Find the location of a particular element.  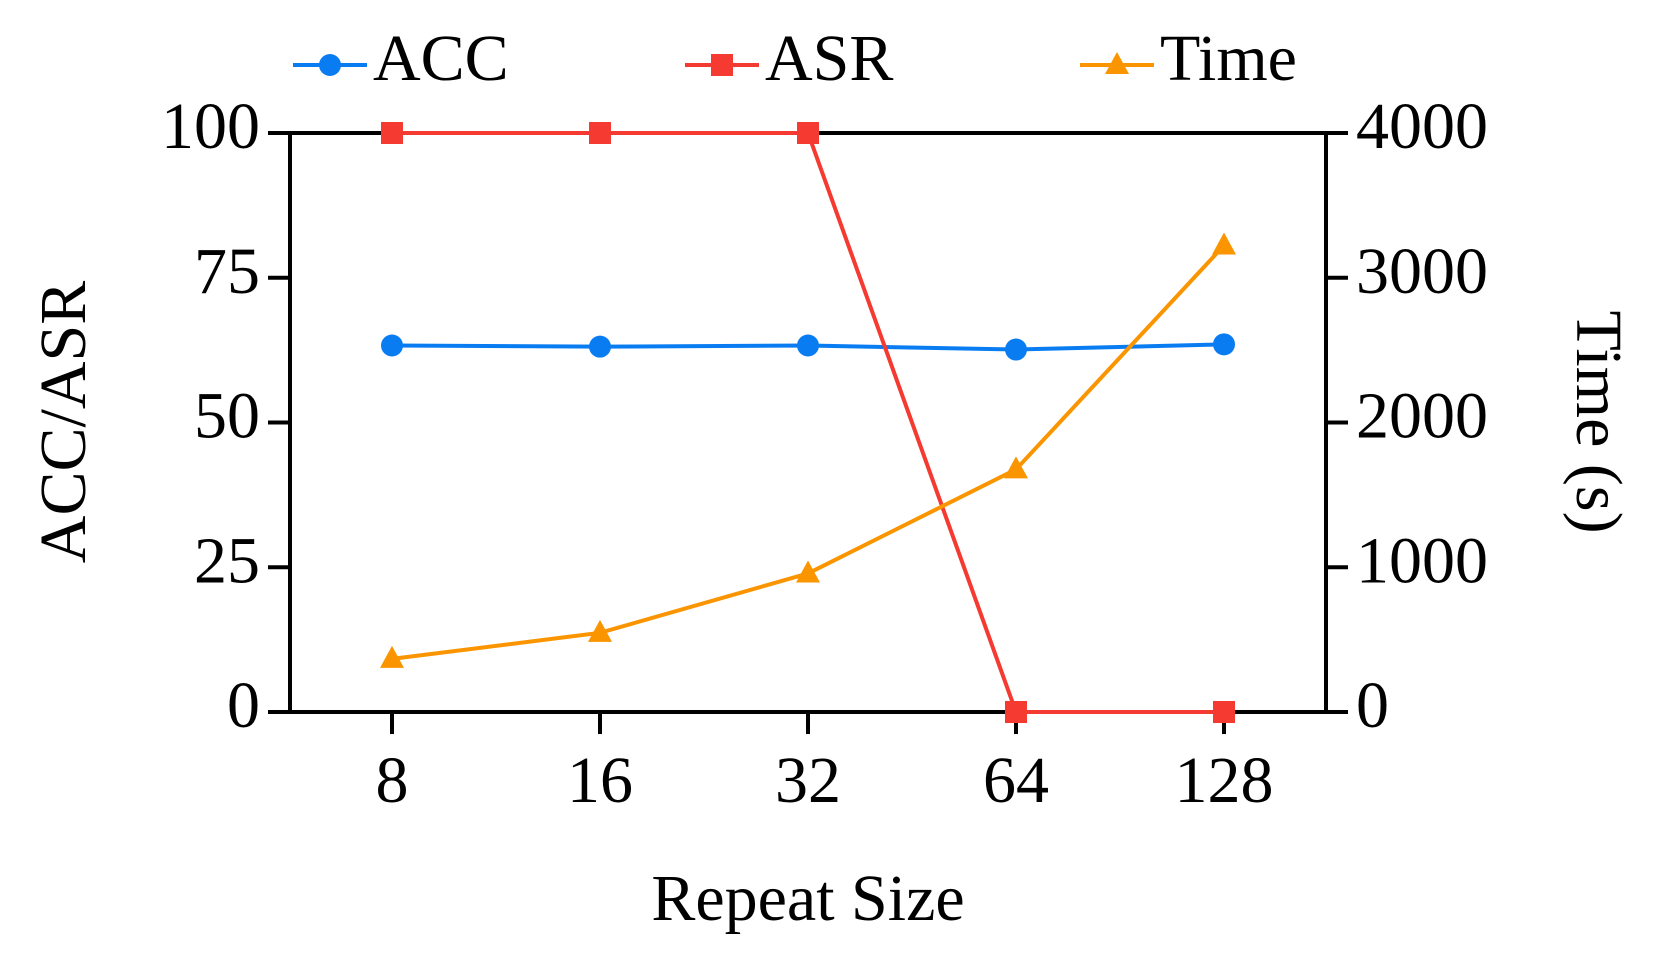

y2-tick-label: 1000 is located at coordinates (1422, 560).